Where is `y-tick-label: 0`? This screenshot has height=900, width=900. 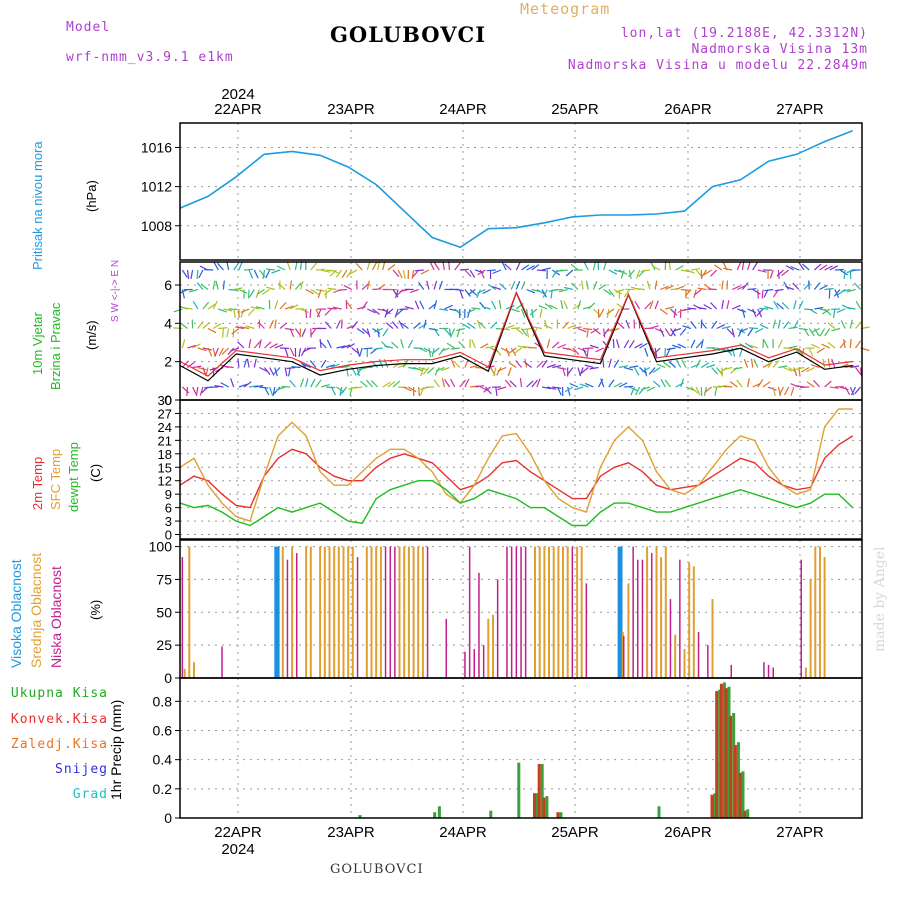
y-tick-label: 0 is located at coordinates (168, 678).